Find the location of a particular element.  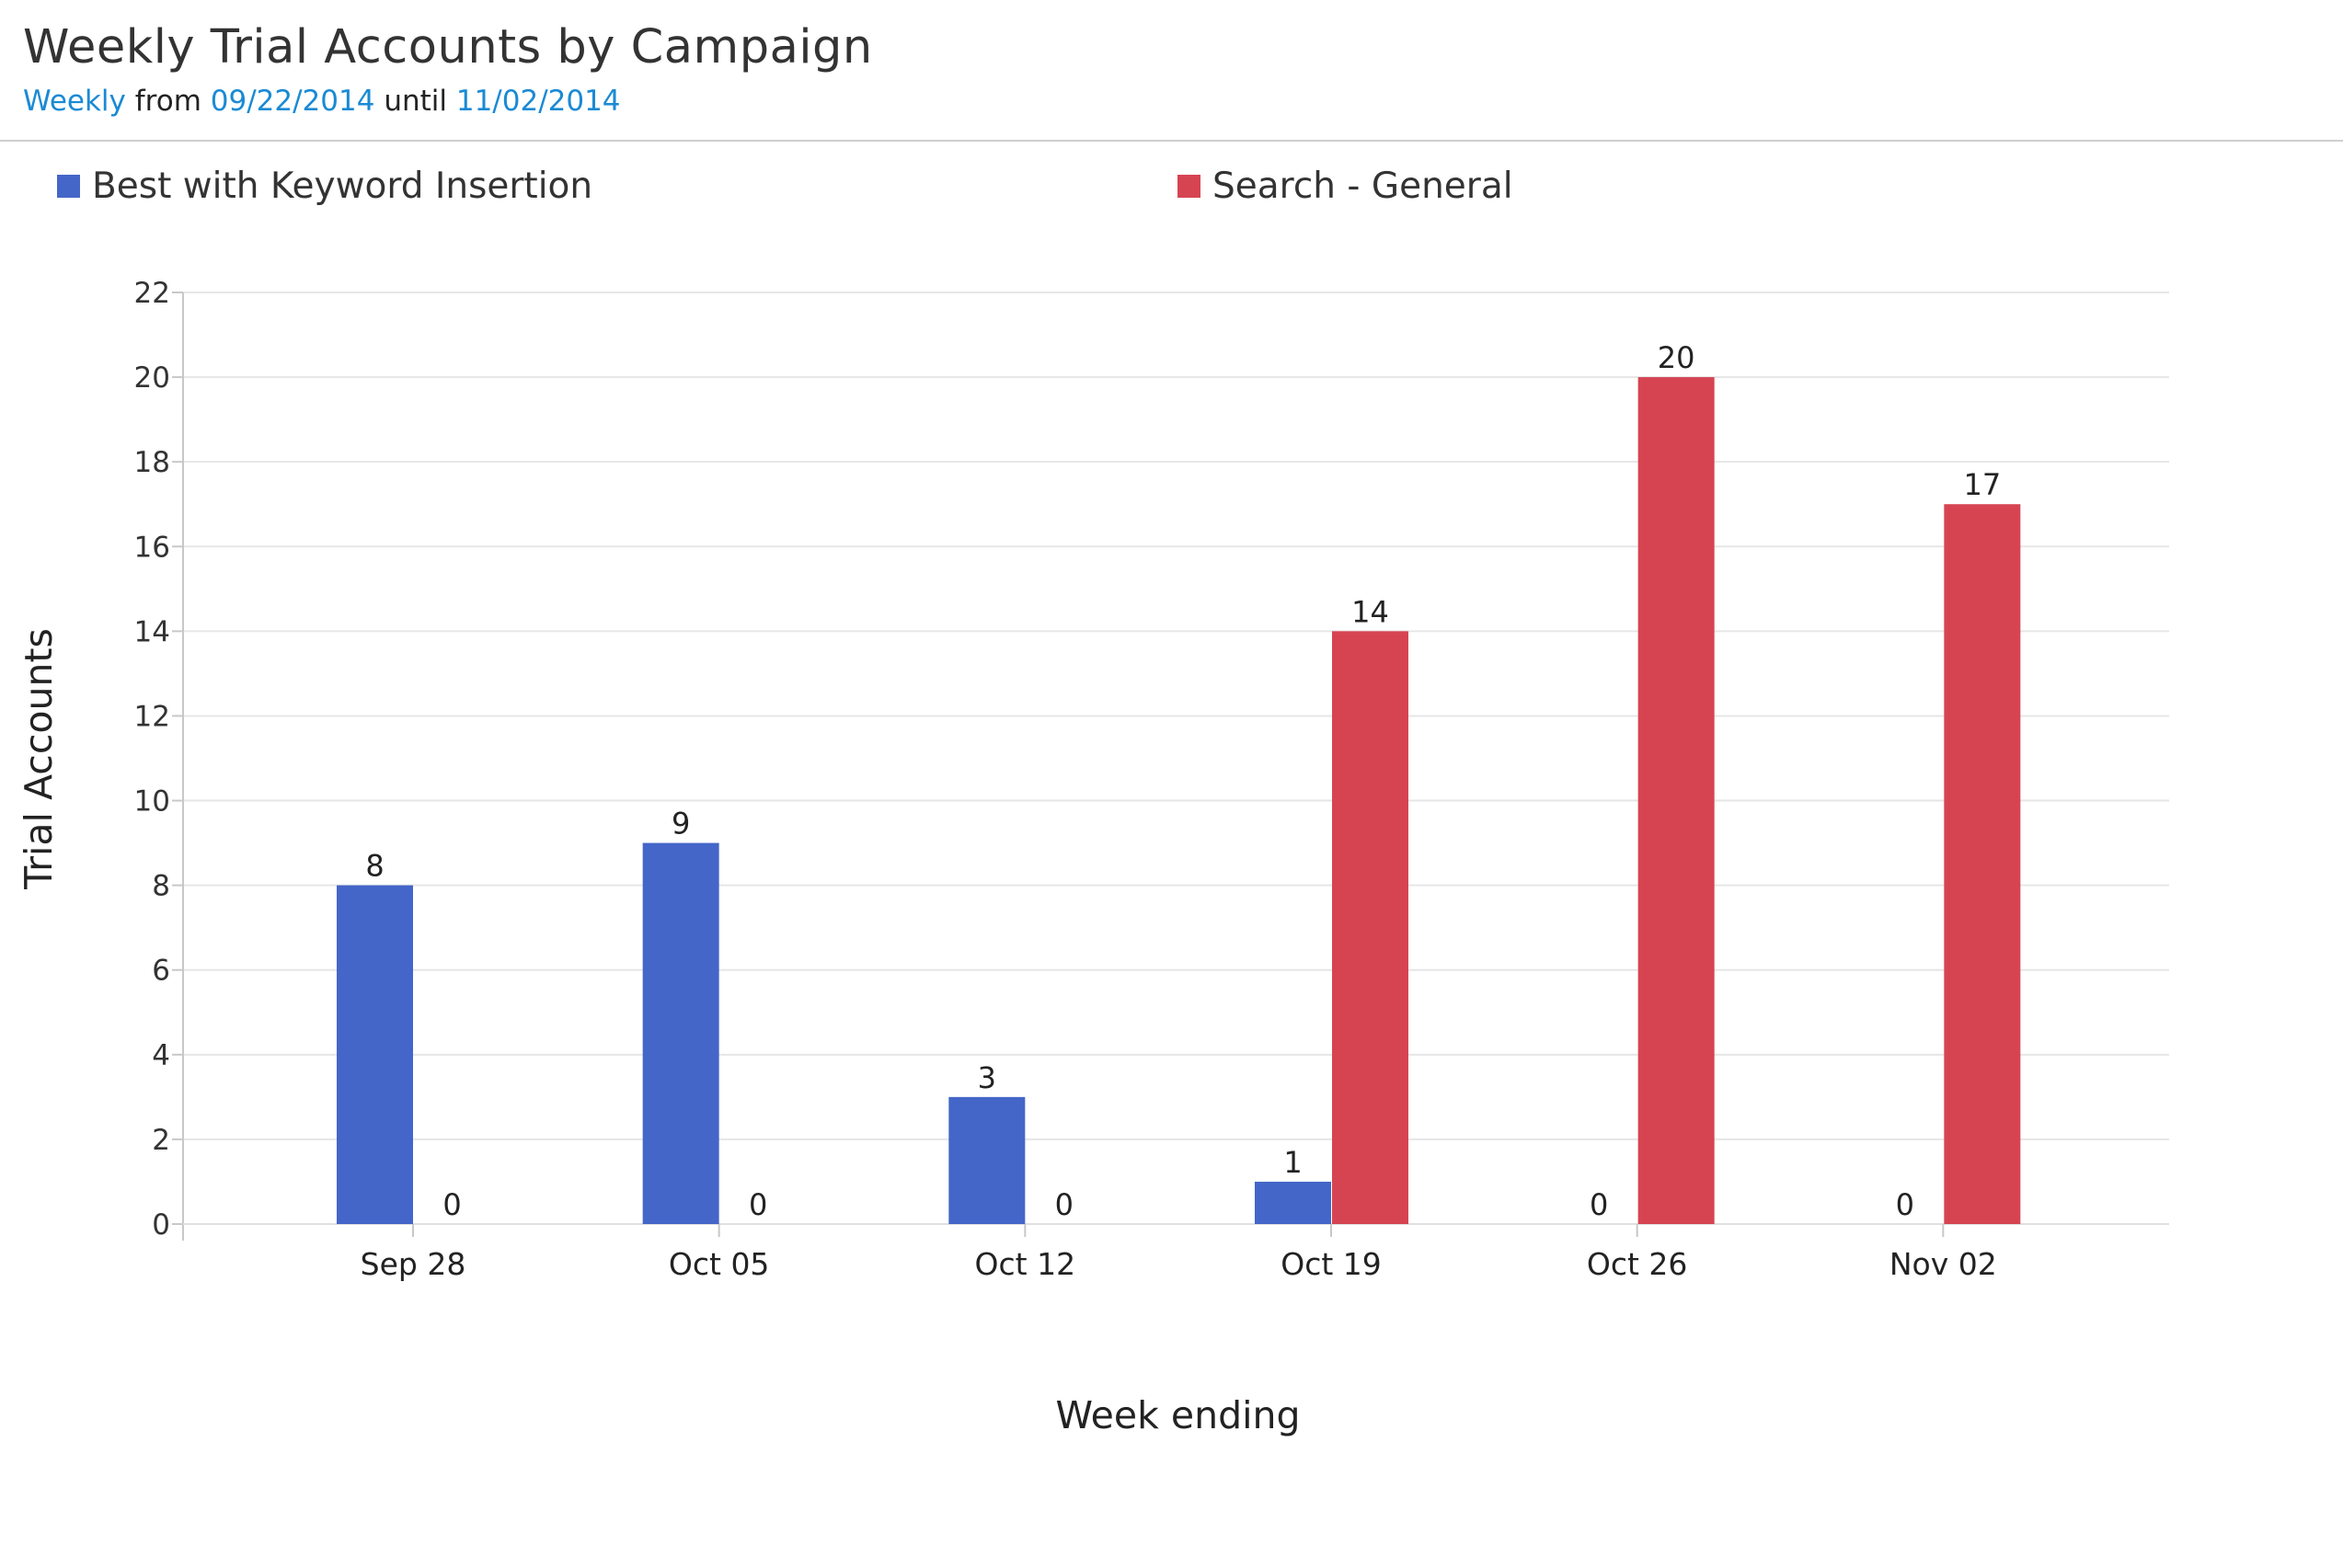

y-tick-label: 16 is located at coordinates (152, 547).